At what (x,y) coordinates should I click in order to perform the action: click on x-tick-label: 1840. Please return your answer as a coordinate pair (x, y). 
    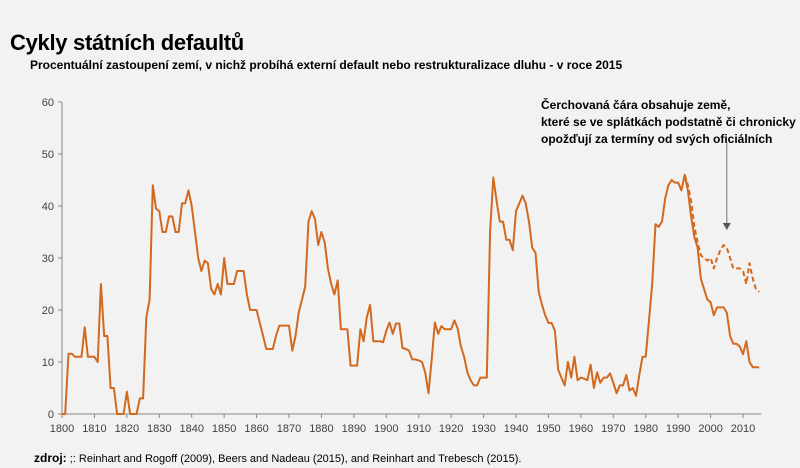
    Looking at the image, I should click on (191, 429).